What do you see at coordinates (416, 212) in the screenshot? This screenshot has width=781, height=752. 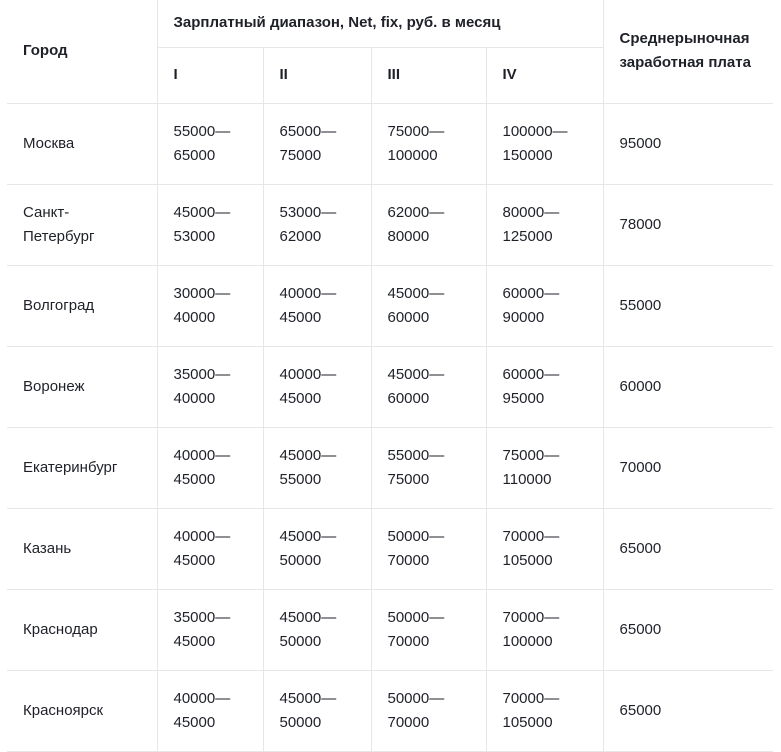 I see `range-from: 62000—` at bounding box center [416, 212].